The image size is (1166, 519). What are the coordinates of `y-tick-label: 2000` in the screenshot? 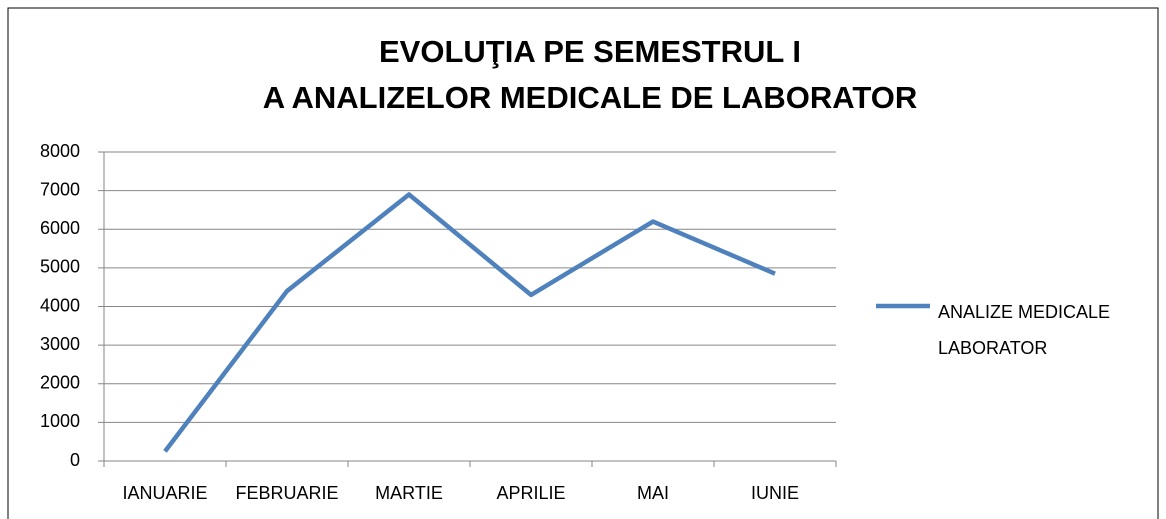 It's located at (60, 383).